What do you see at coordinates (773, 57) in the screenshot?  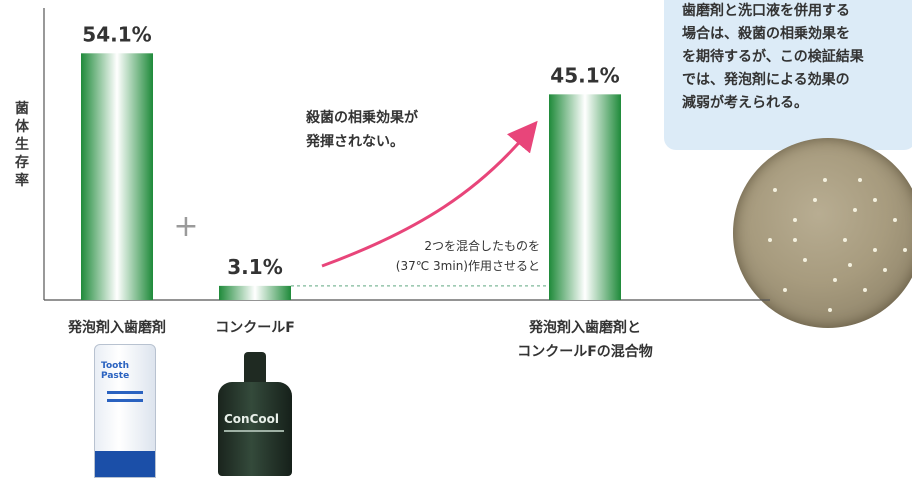 I see `note-line: を期待するが、この検証結果` at bounding box center [773, 57].